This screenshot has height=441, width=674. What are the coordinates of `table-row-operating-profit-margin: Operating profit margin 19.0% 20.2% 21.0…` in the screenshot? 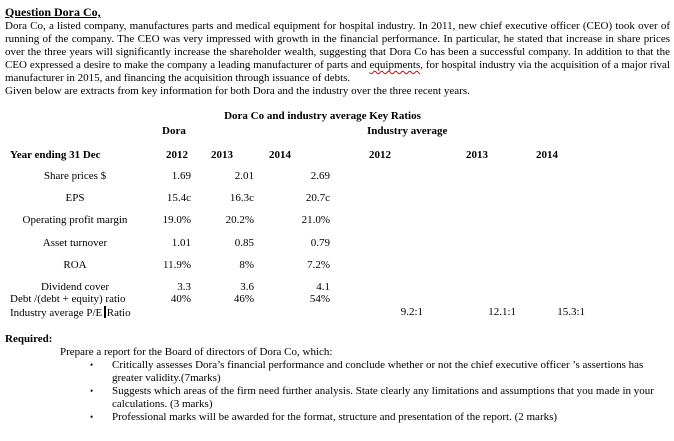 It's located at (337, 221).